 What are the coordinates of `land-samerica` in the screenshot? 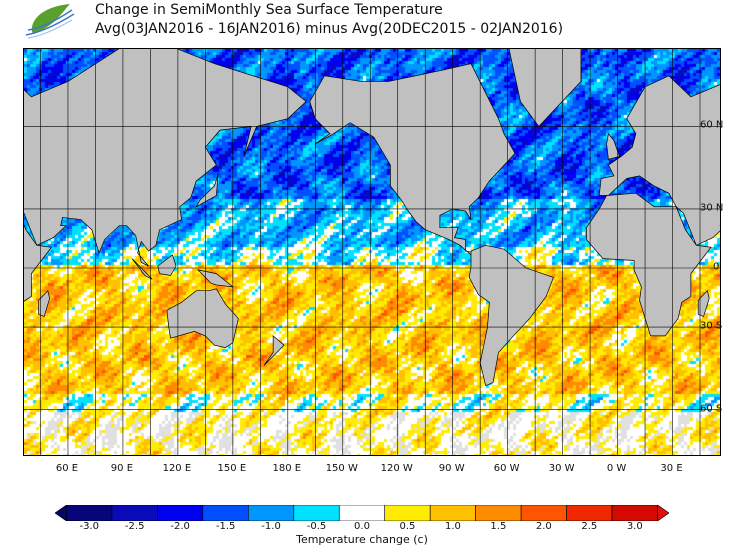 It's located at (511, 315).